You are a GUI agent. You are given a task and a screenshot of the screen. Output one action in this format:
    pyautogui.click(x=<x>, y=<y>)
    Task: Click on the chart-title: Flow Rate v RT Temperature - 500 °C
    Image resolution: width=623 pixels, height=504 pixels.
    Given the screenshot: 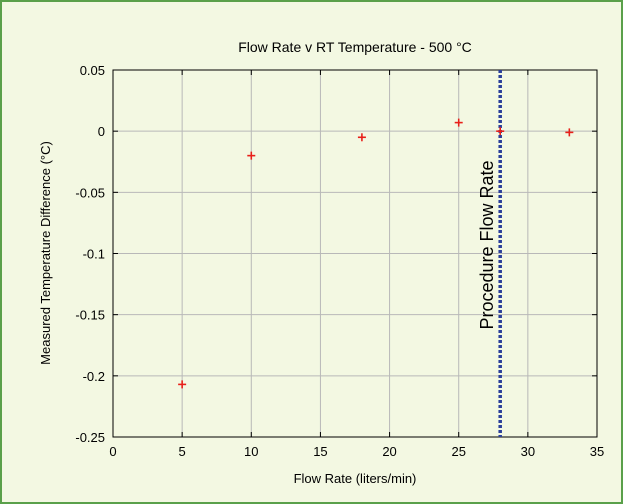 What is the action you would take?
    pyautogui.click(x=355, y=47)
    